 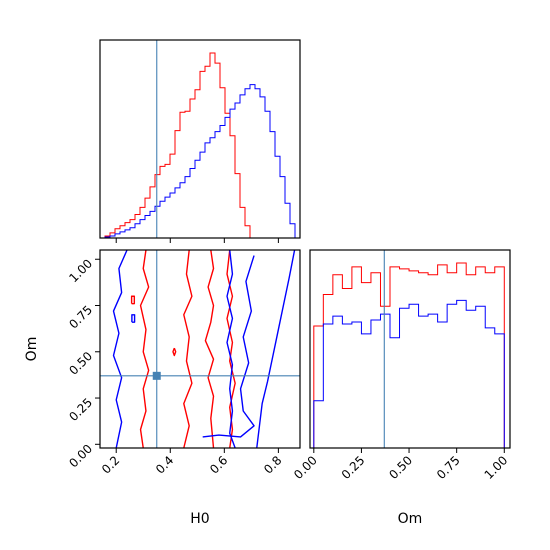 What do you see at coordinates (110, 464) in the screenshot?
I see `h0-om-xtick-label-0: 0.2` at bounding box center [110, 464].